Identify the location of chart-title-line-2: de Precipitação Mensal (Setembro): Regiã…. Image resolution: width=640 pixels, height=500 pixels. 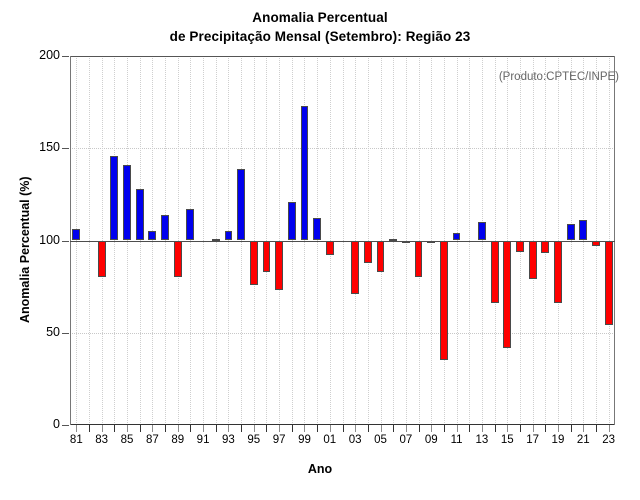
(320, 36).